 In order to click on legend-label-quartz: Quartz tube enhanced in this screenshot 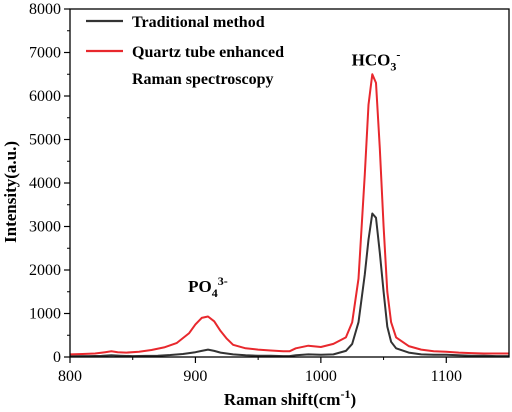, I will do `click(208, 52)`.